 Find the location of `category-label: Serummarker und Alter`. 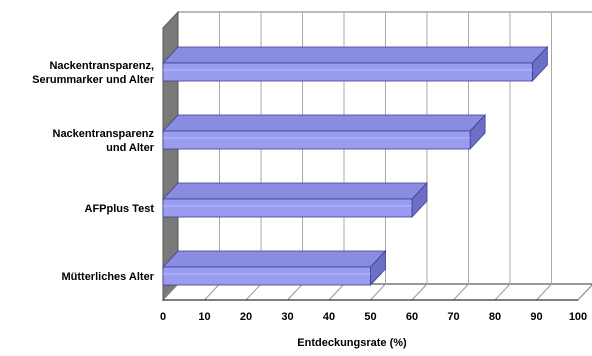

category-label: Serummarker und Alter is located at coordinates (93, 80).